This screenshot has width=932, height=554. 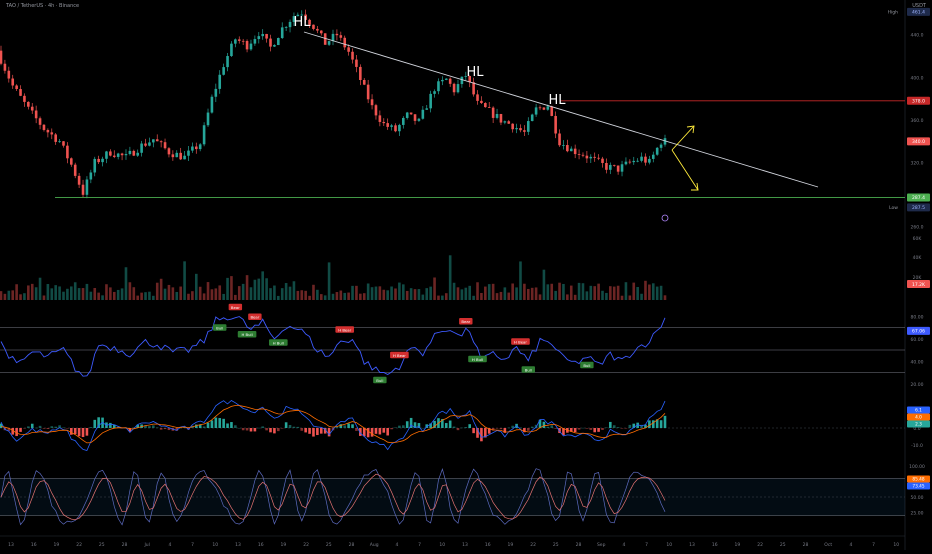 What do you see at coordinates (465, 545) in the screenshot?
I see `time-tick-label: 13` at bounding box center [465, 545].